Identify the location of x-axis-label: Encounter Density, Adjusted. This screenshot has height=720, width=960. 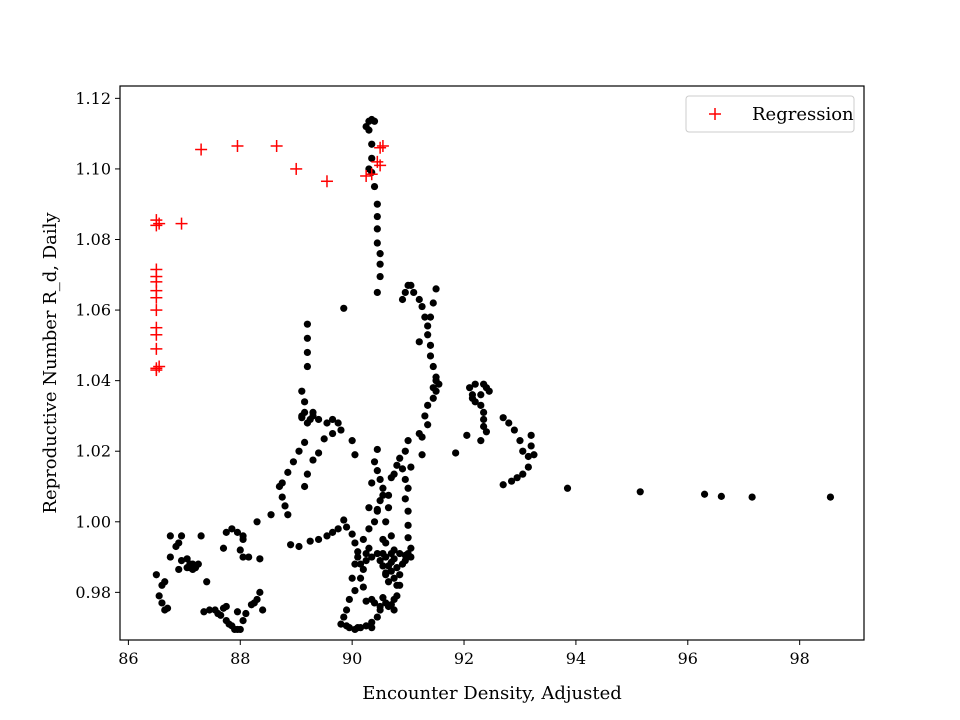
(492, 693).